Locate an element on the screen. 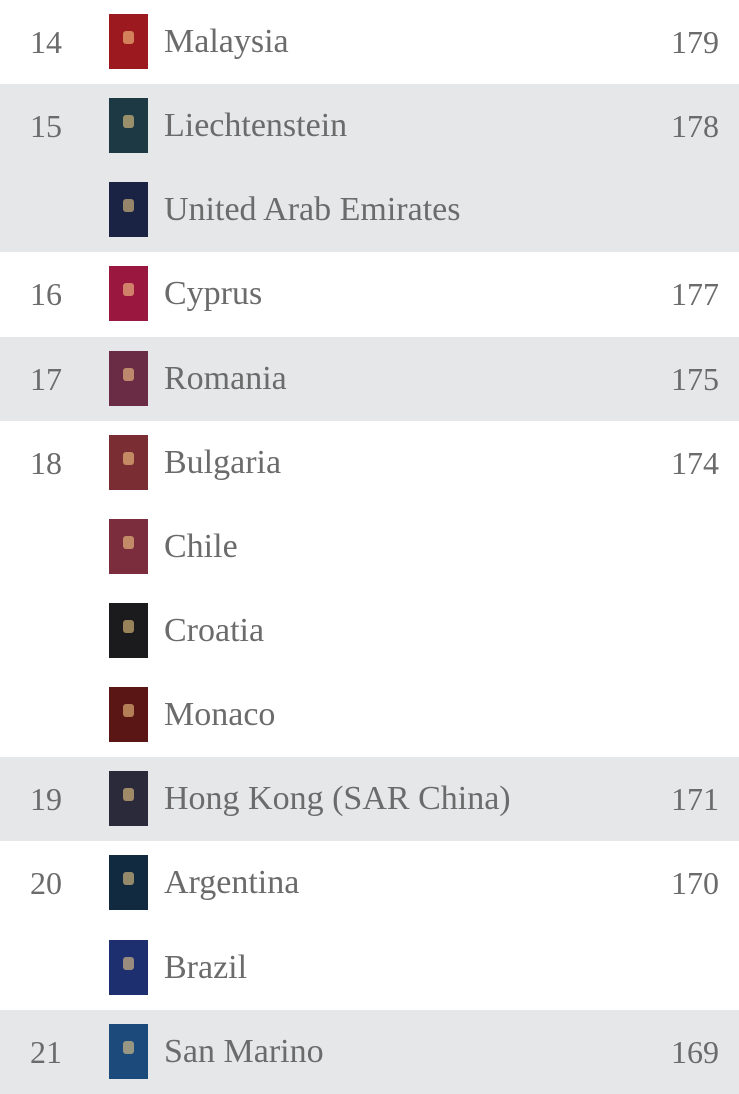 The height and width of the screenshot is (1094, 739). country-name: Monaco is located at coordinates (220, 715).